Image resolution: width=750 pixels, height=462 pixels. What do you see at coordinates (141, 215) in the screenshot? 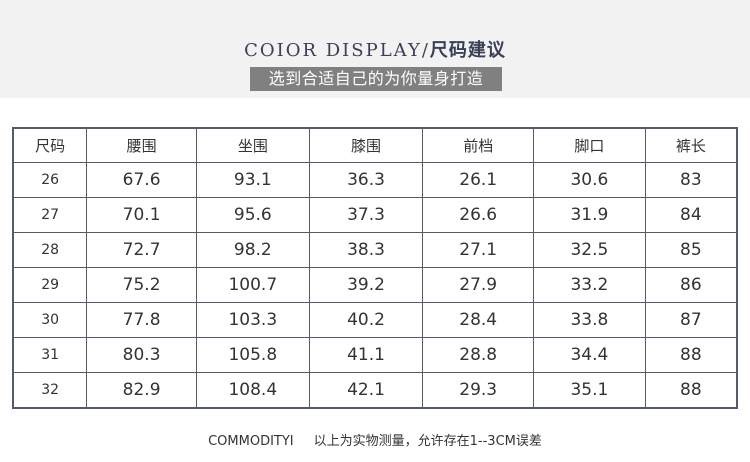
I see `table-cell: 70.1` at bounding box center [141, 215].